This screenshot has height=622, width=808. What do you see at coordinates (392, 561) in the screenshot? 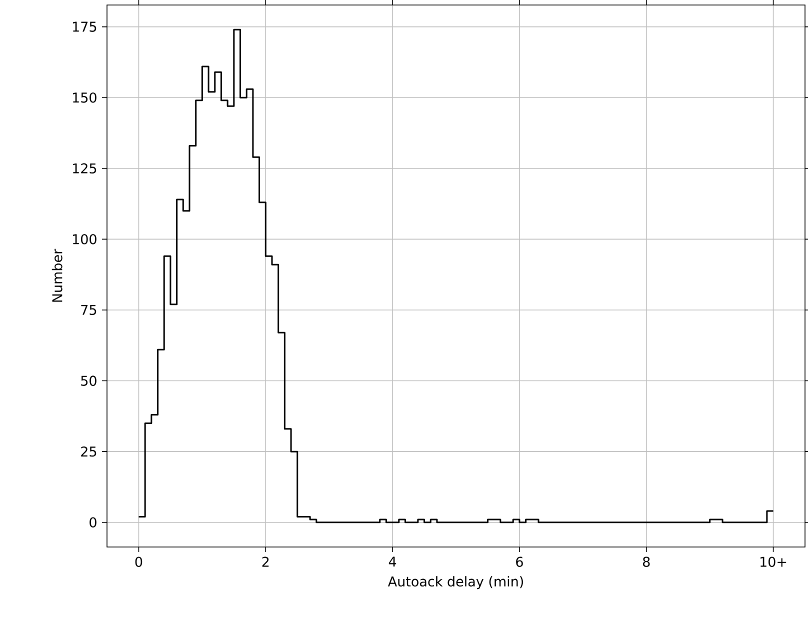
I see `x-tick-label: 4` at bounding box center [392, 561].